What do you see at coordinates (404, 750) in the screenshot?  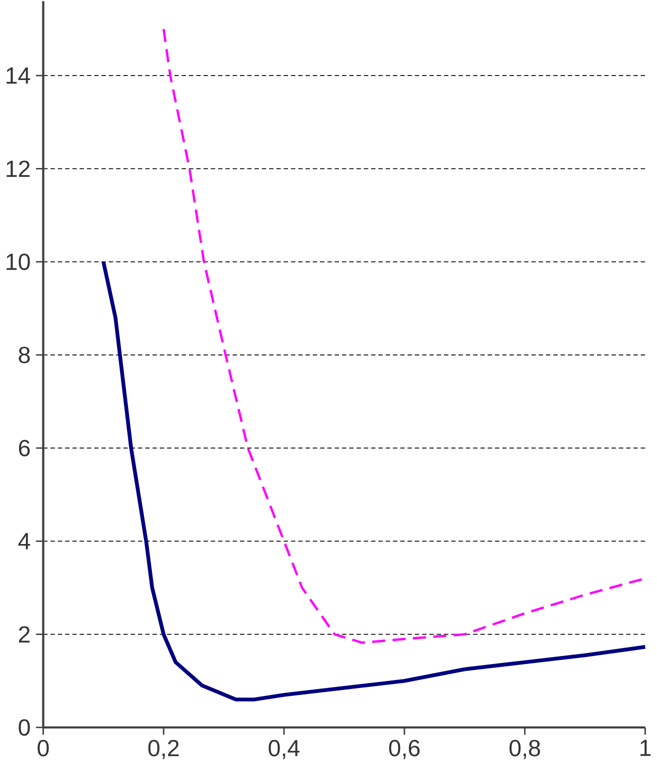 I see `x-tick-label: 0,6` at bounding box center [404, 750].